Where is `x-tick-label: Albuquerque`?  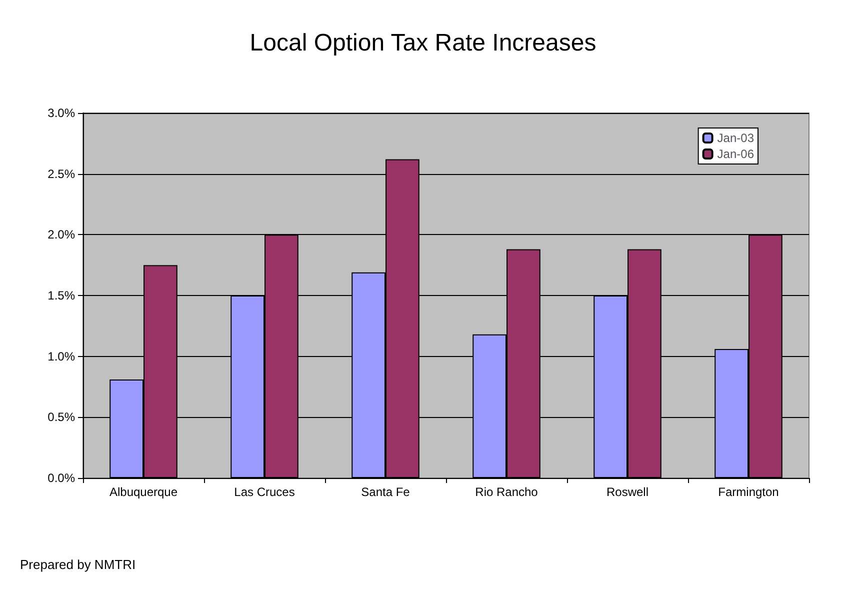 x-tick-label: Albuquerque is located at coordinates (143, 492).